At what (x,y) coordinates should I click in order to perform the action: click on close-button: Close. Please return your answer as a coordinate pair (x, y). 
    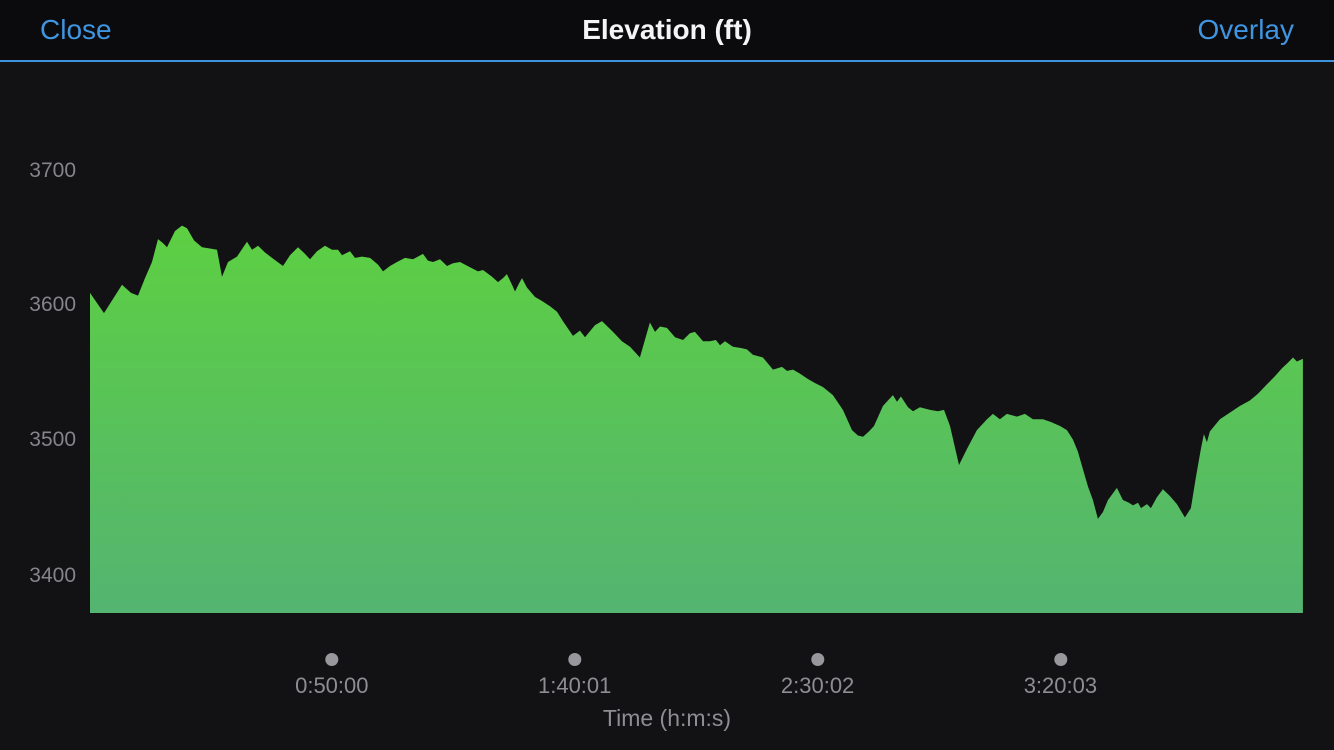
    Looking at the image, I should click on (76, 29).